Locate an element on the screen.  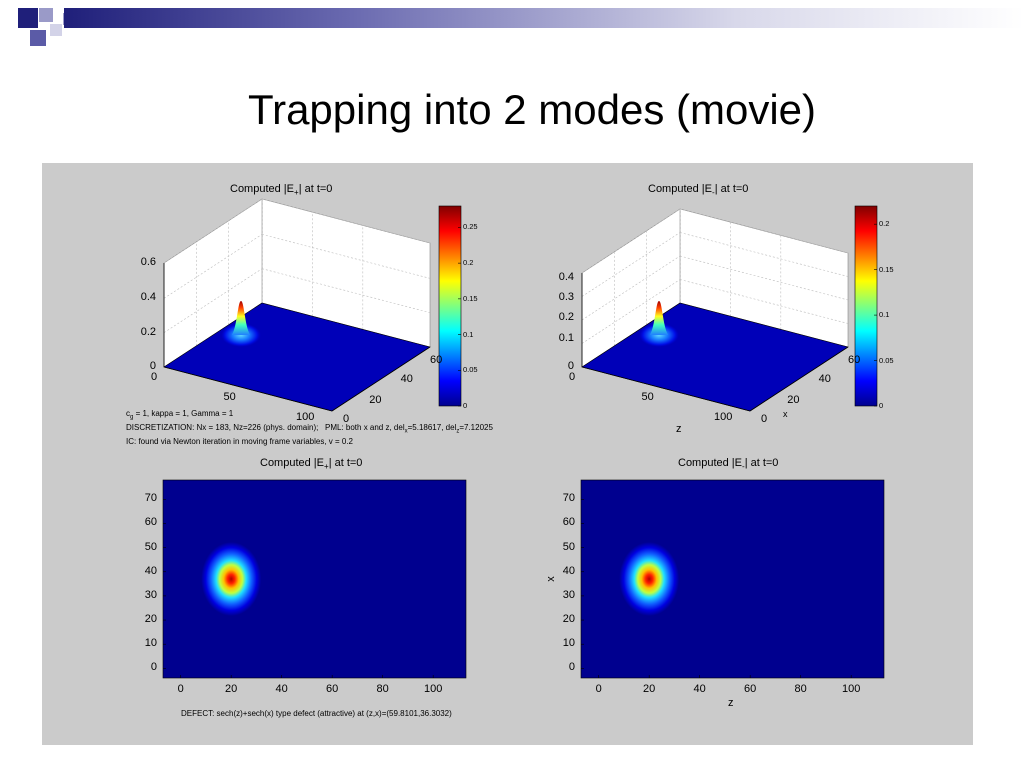
surface-right-xlabel: x is located at coordinates (785, 414).